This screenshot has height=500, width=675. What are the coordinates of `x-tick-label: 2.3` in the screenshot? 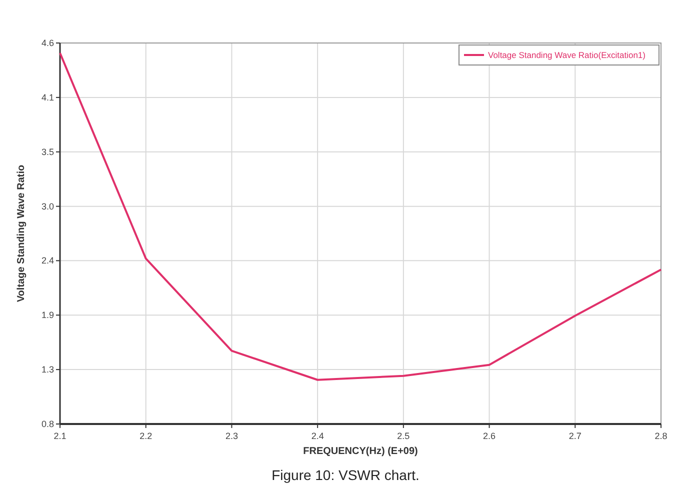 It's located at (231, 436).